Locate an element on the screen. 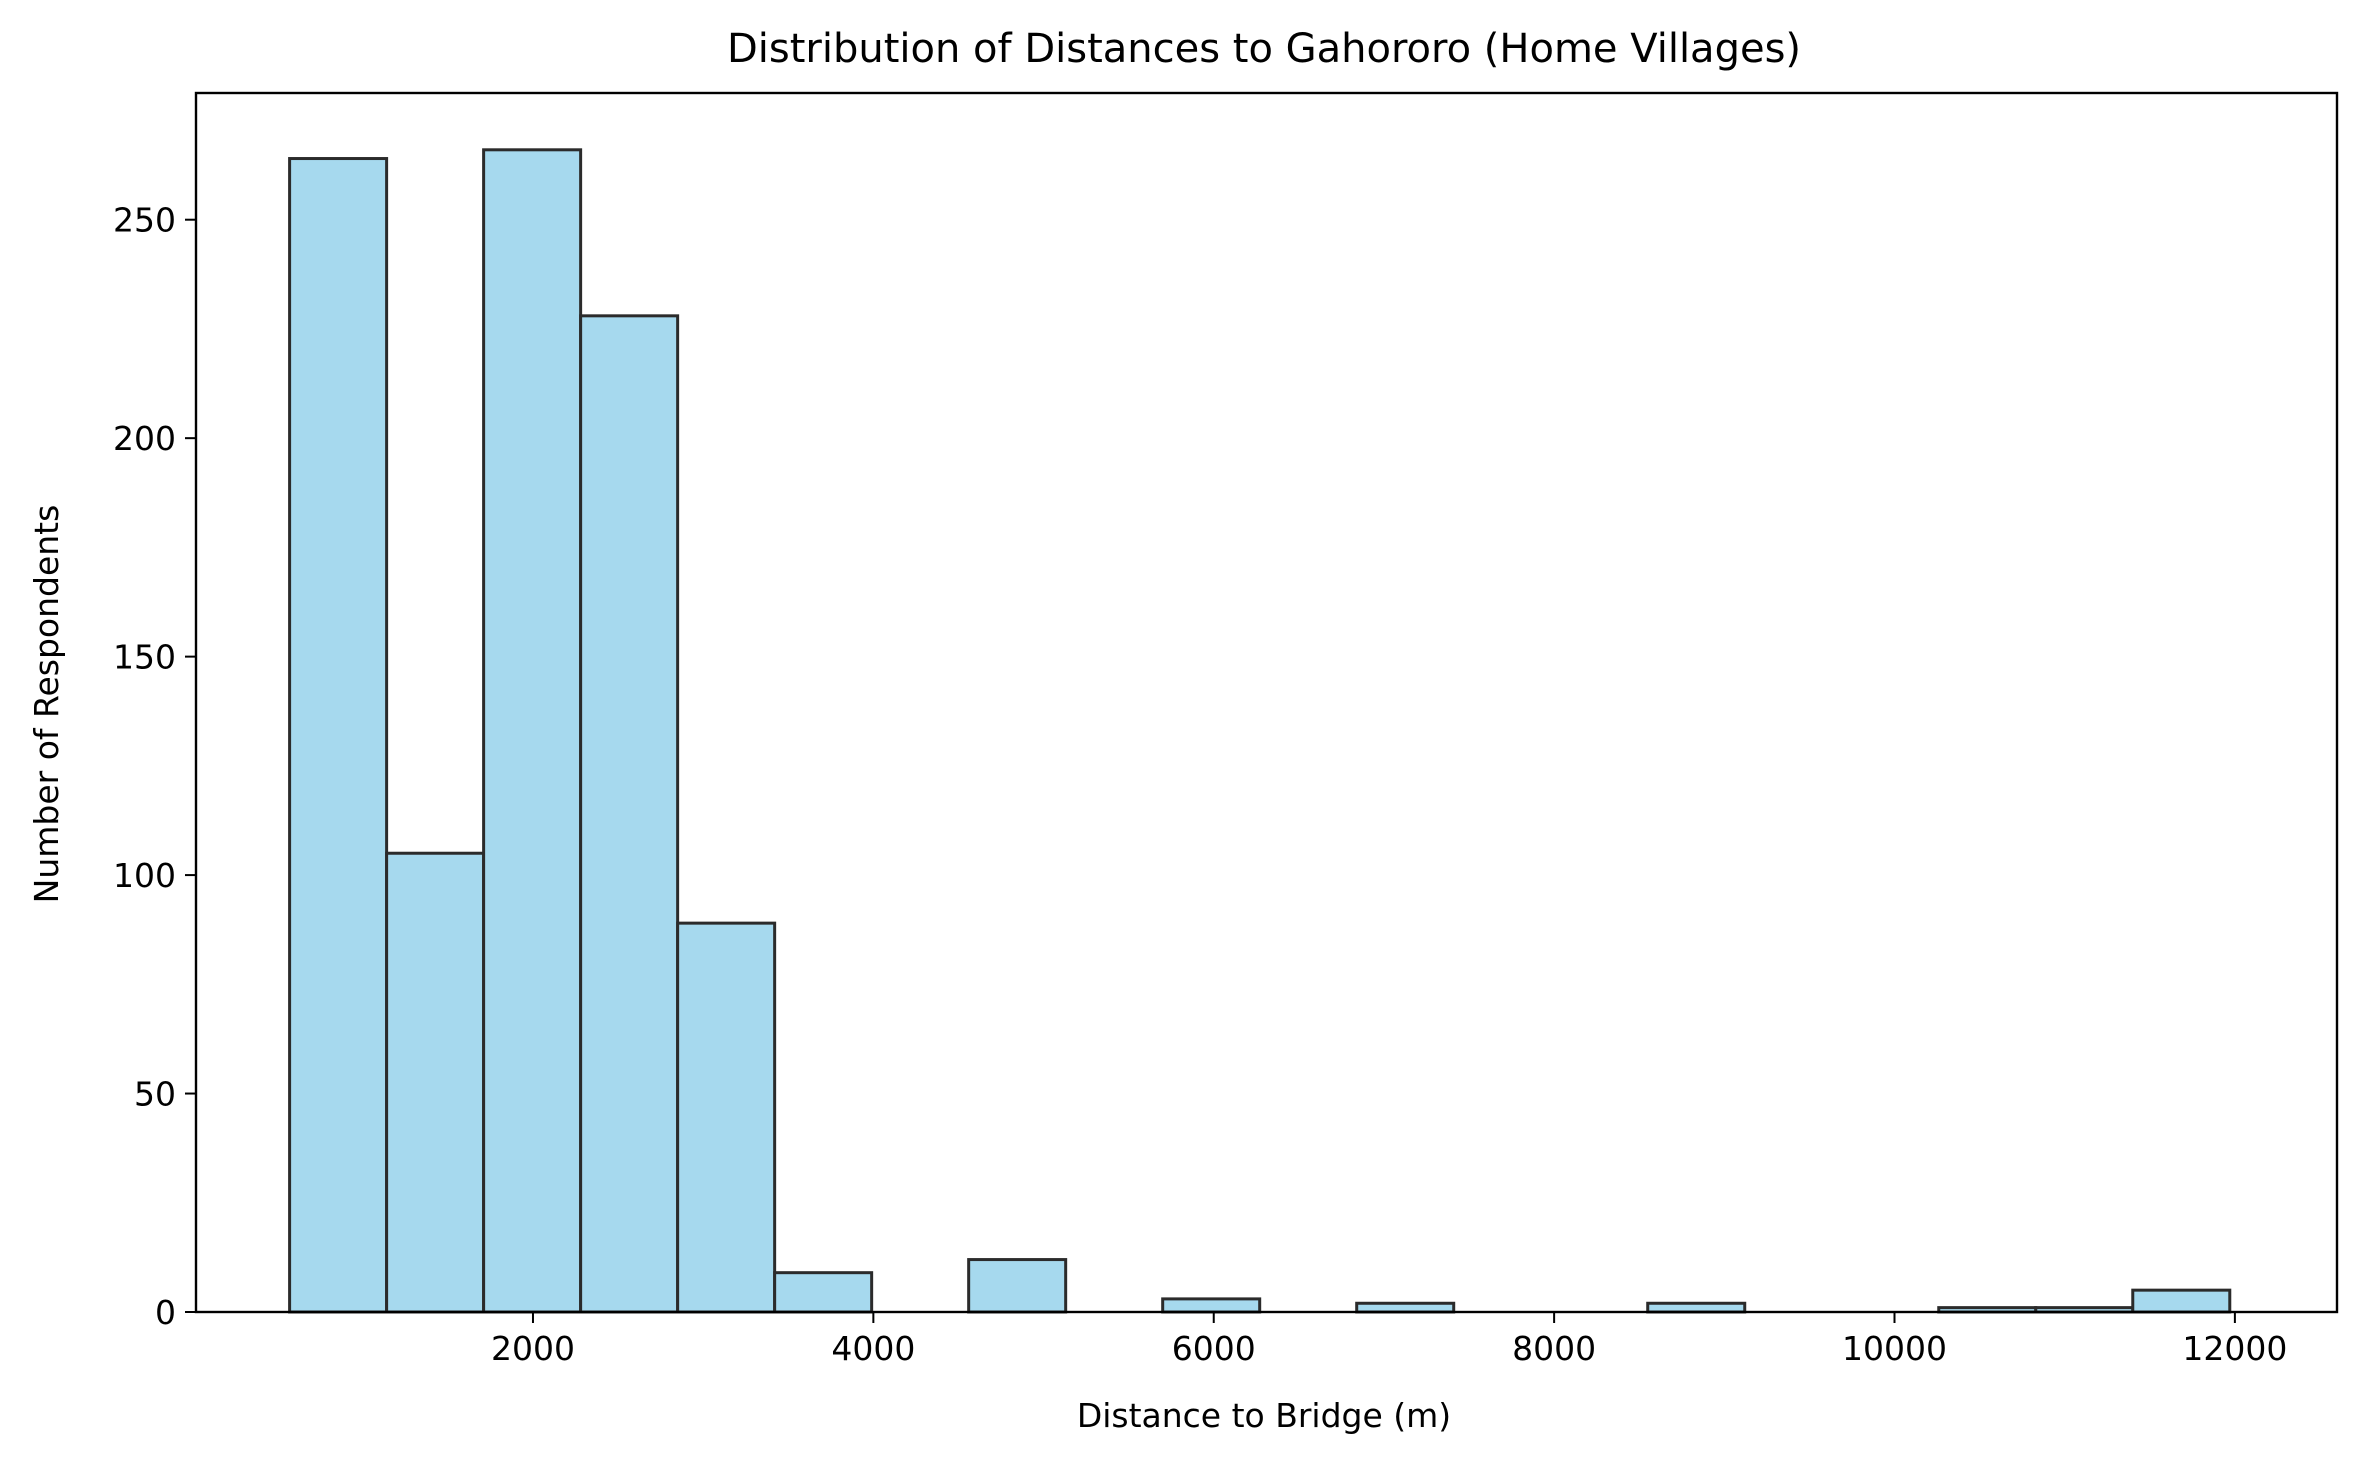  x-tick-label: 12000 is located at coordinates (2234, 1348).